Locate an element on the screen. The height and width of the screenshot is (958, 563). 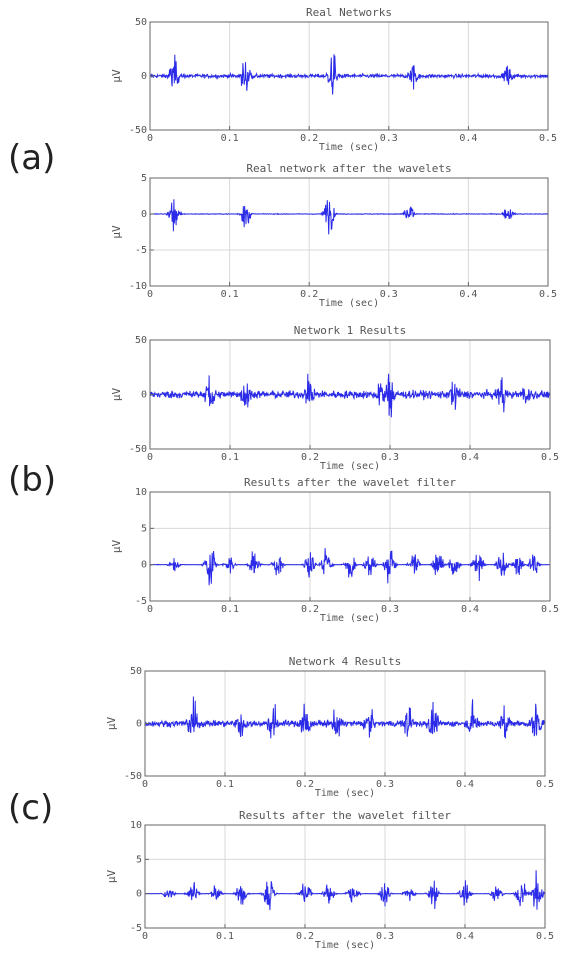
panel-label-b: (b) is located at coordinates (32, 480).